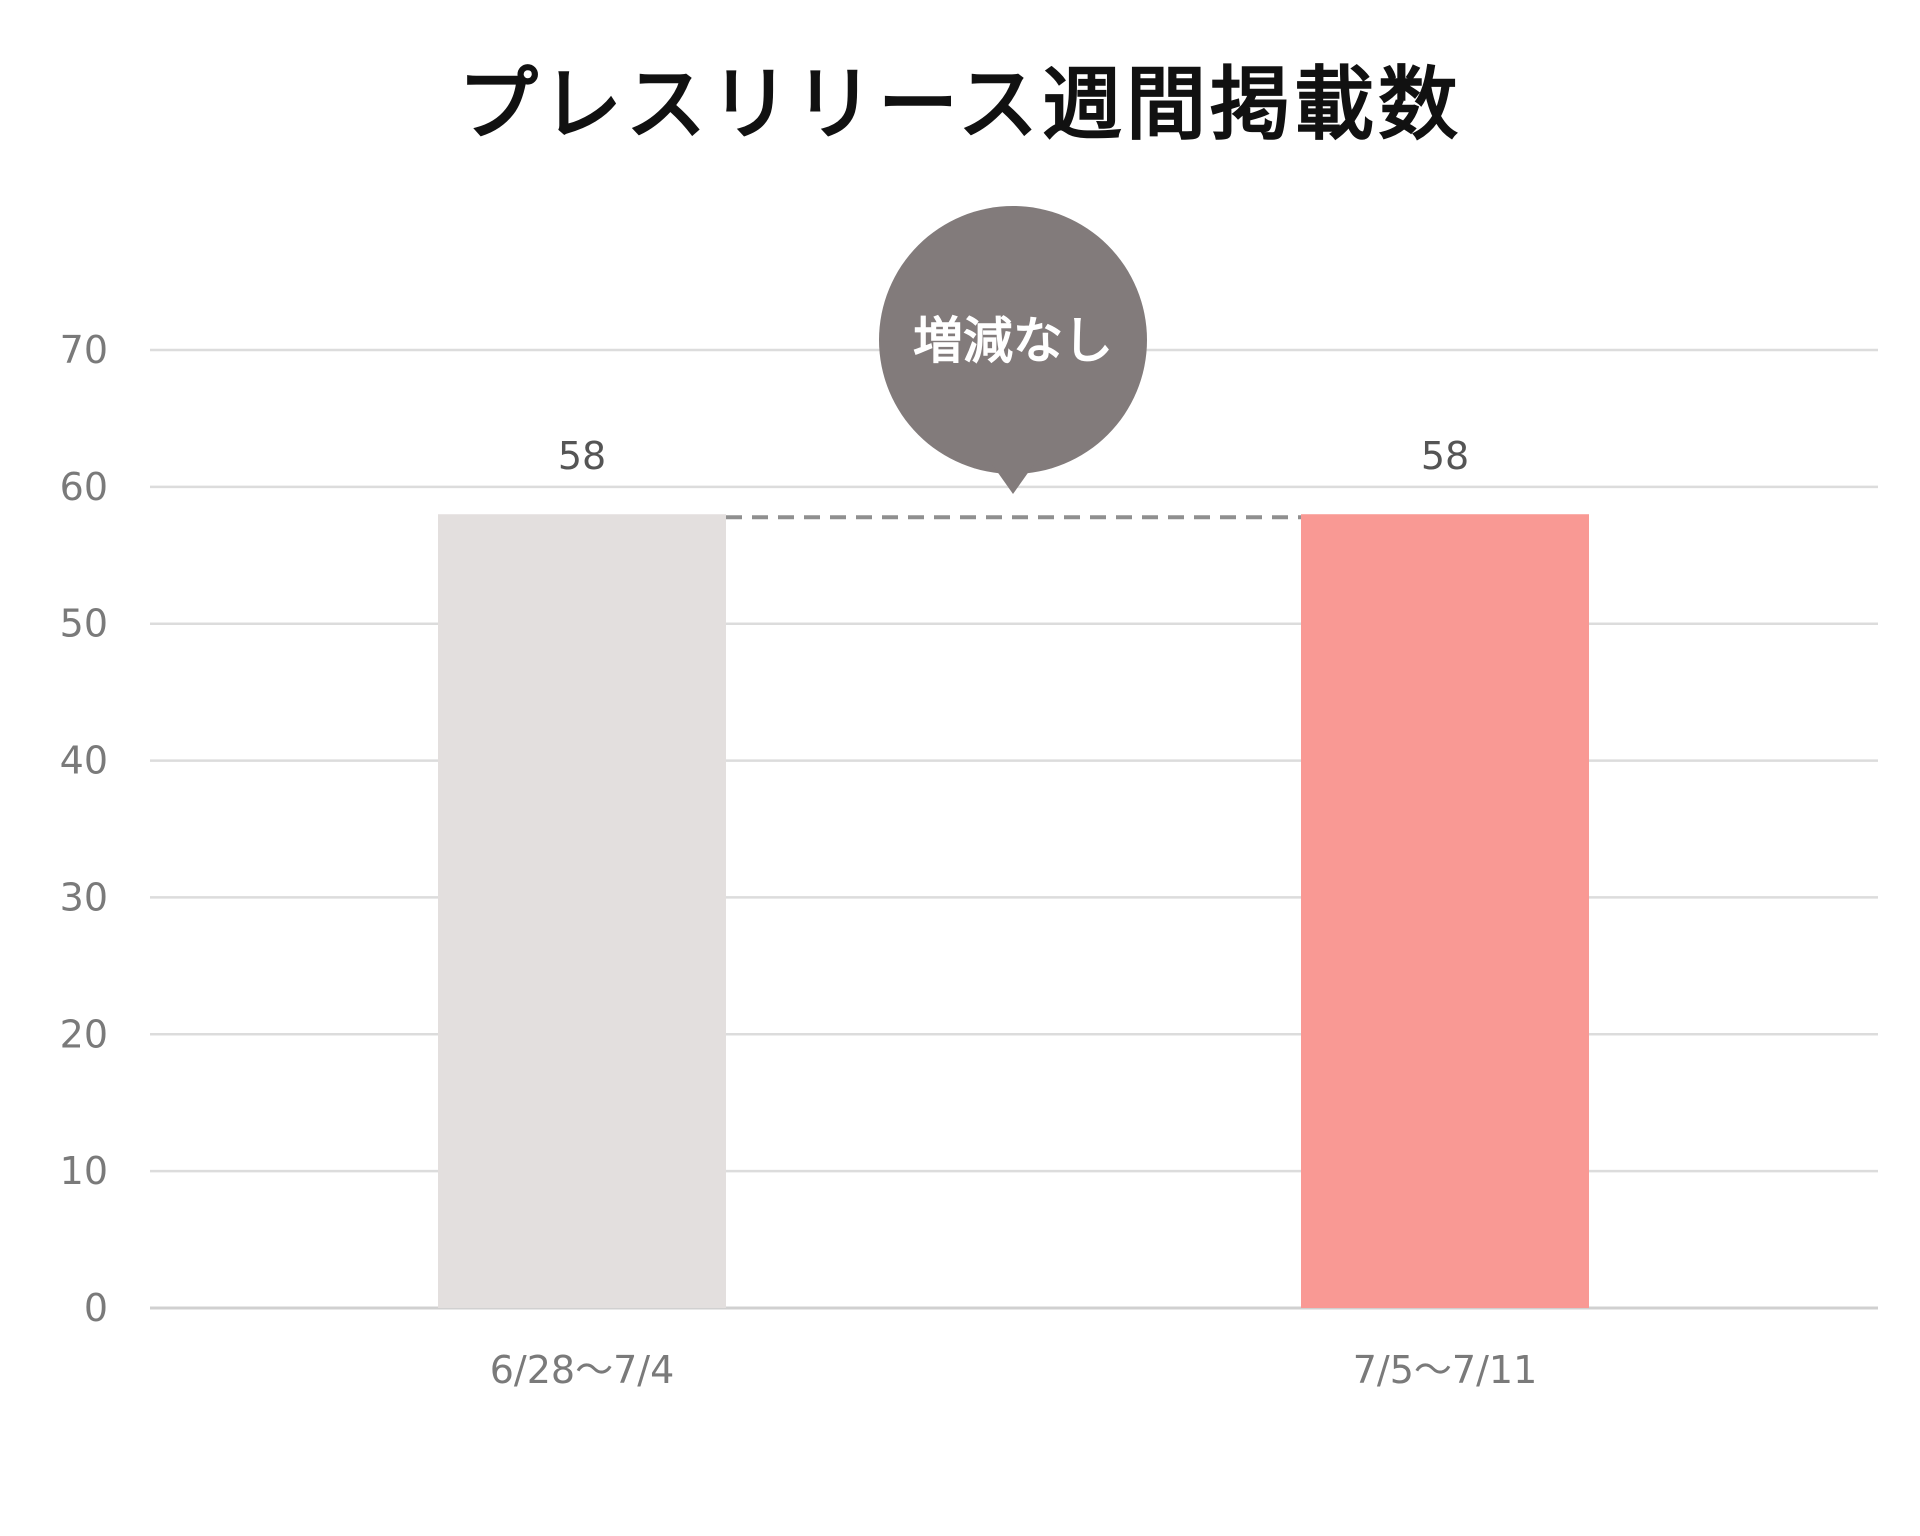 The height and width of the screenshot is (1536, 1920). What do you see at coordinates (84, 350) in the screenshot?
I see `y-tick-label-70: 70` at bounding box center [84, 350].